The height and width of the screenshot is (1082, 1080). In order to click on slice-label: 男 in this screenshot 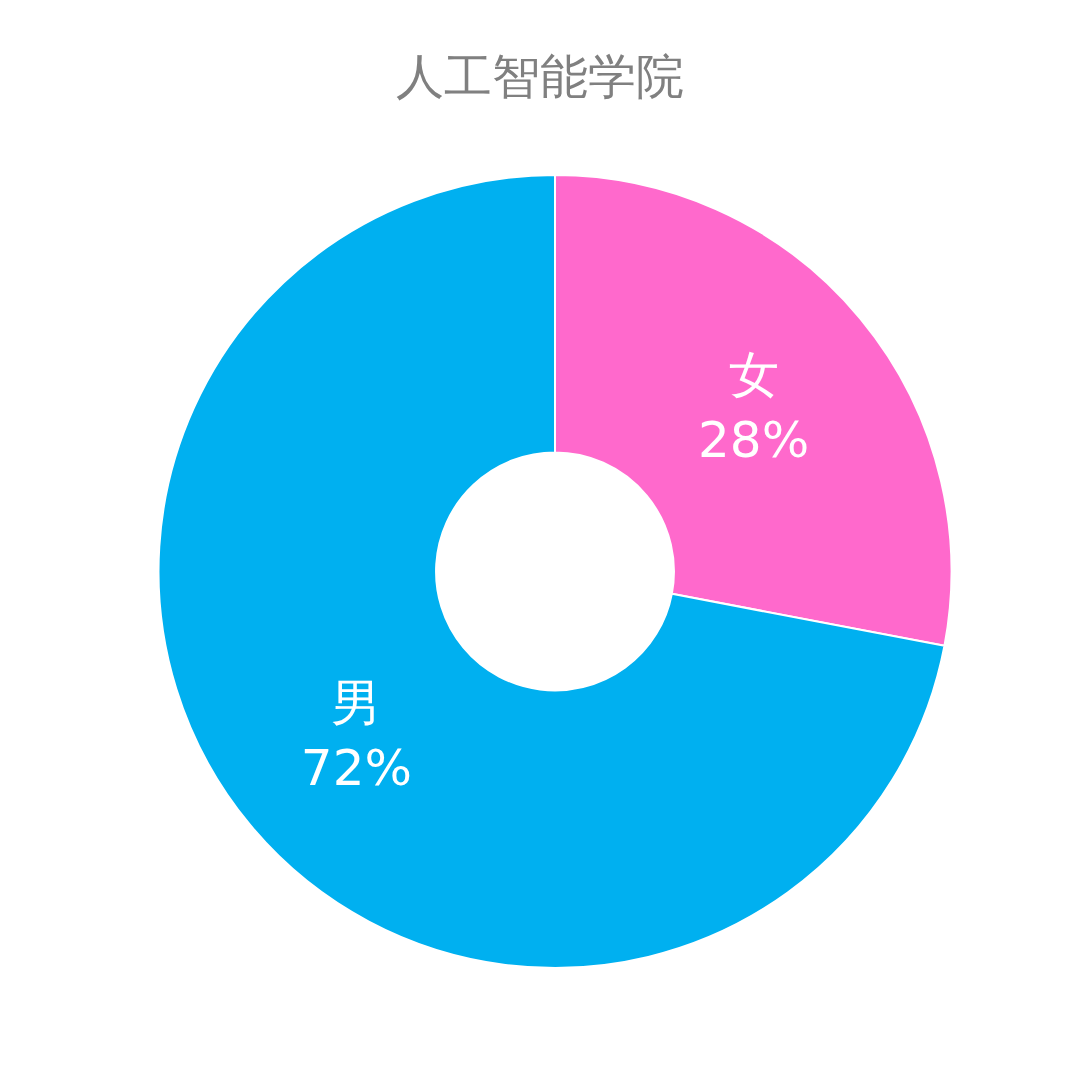, I will do `click(356, 703)`.